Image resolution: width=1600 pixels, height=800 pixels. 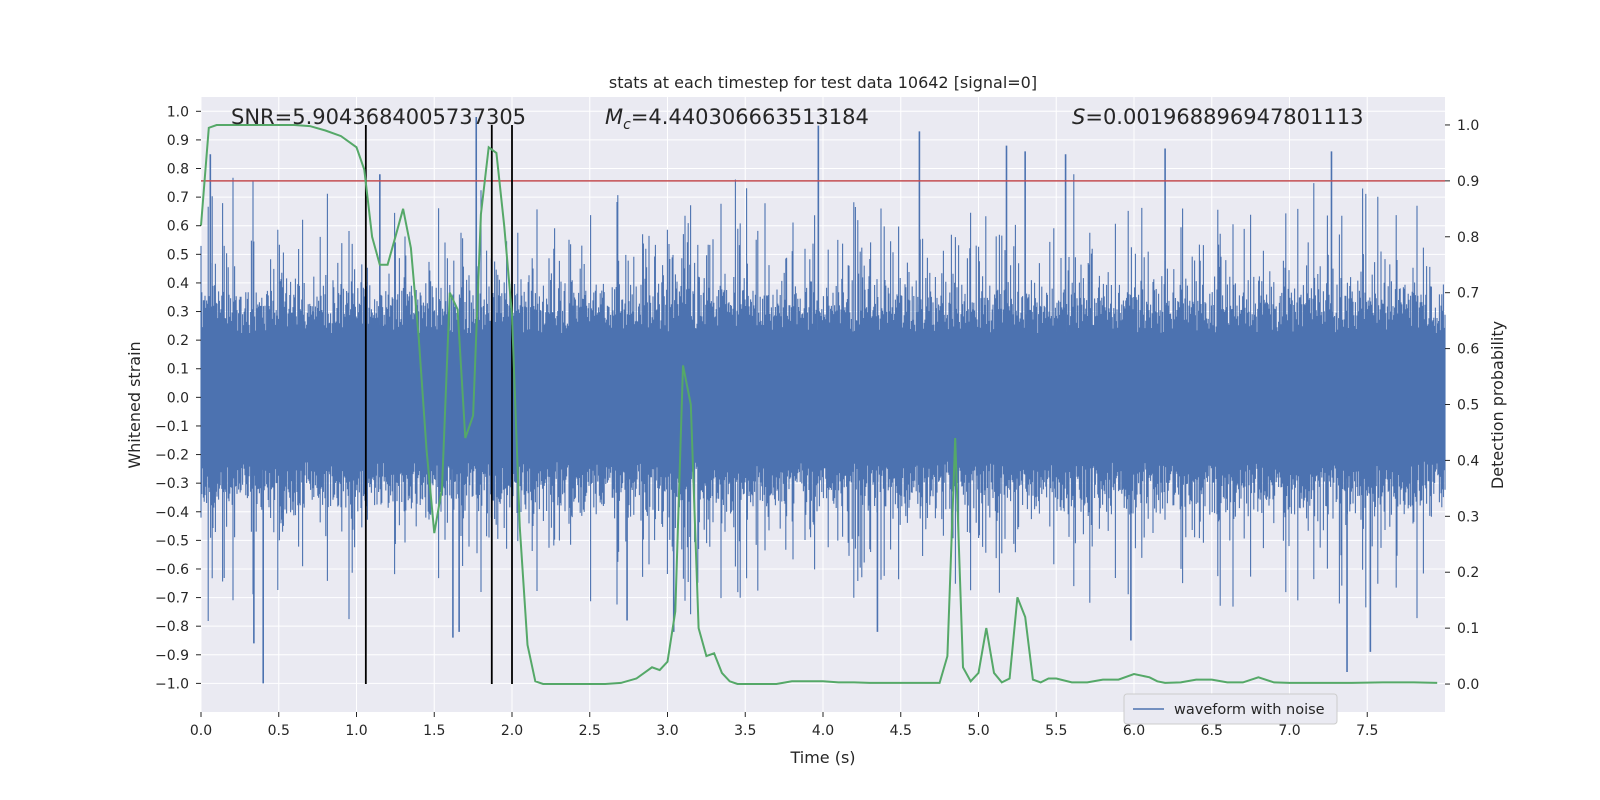 I want to click on y-left-tick-label: −0.2, so click(x=172, y=456).